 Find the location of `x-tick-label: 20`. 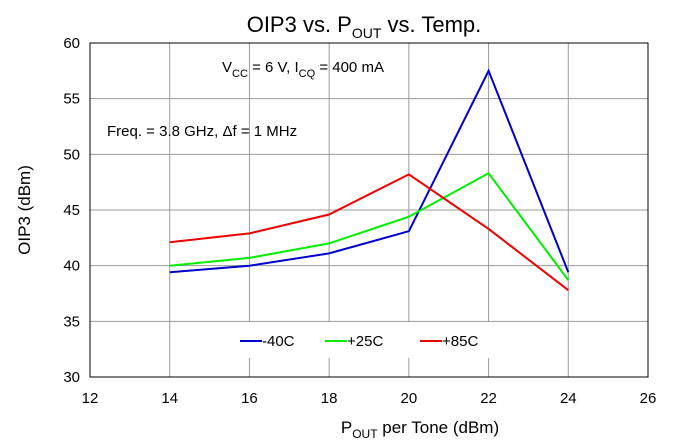

x-tick-label: 20 is located at coordinates (409, 398).